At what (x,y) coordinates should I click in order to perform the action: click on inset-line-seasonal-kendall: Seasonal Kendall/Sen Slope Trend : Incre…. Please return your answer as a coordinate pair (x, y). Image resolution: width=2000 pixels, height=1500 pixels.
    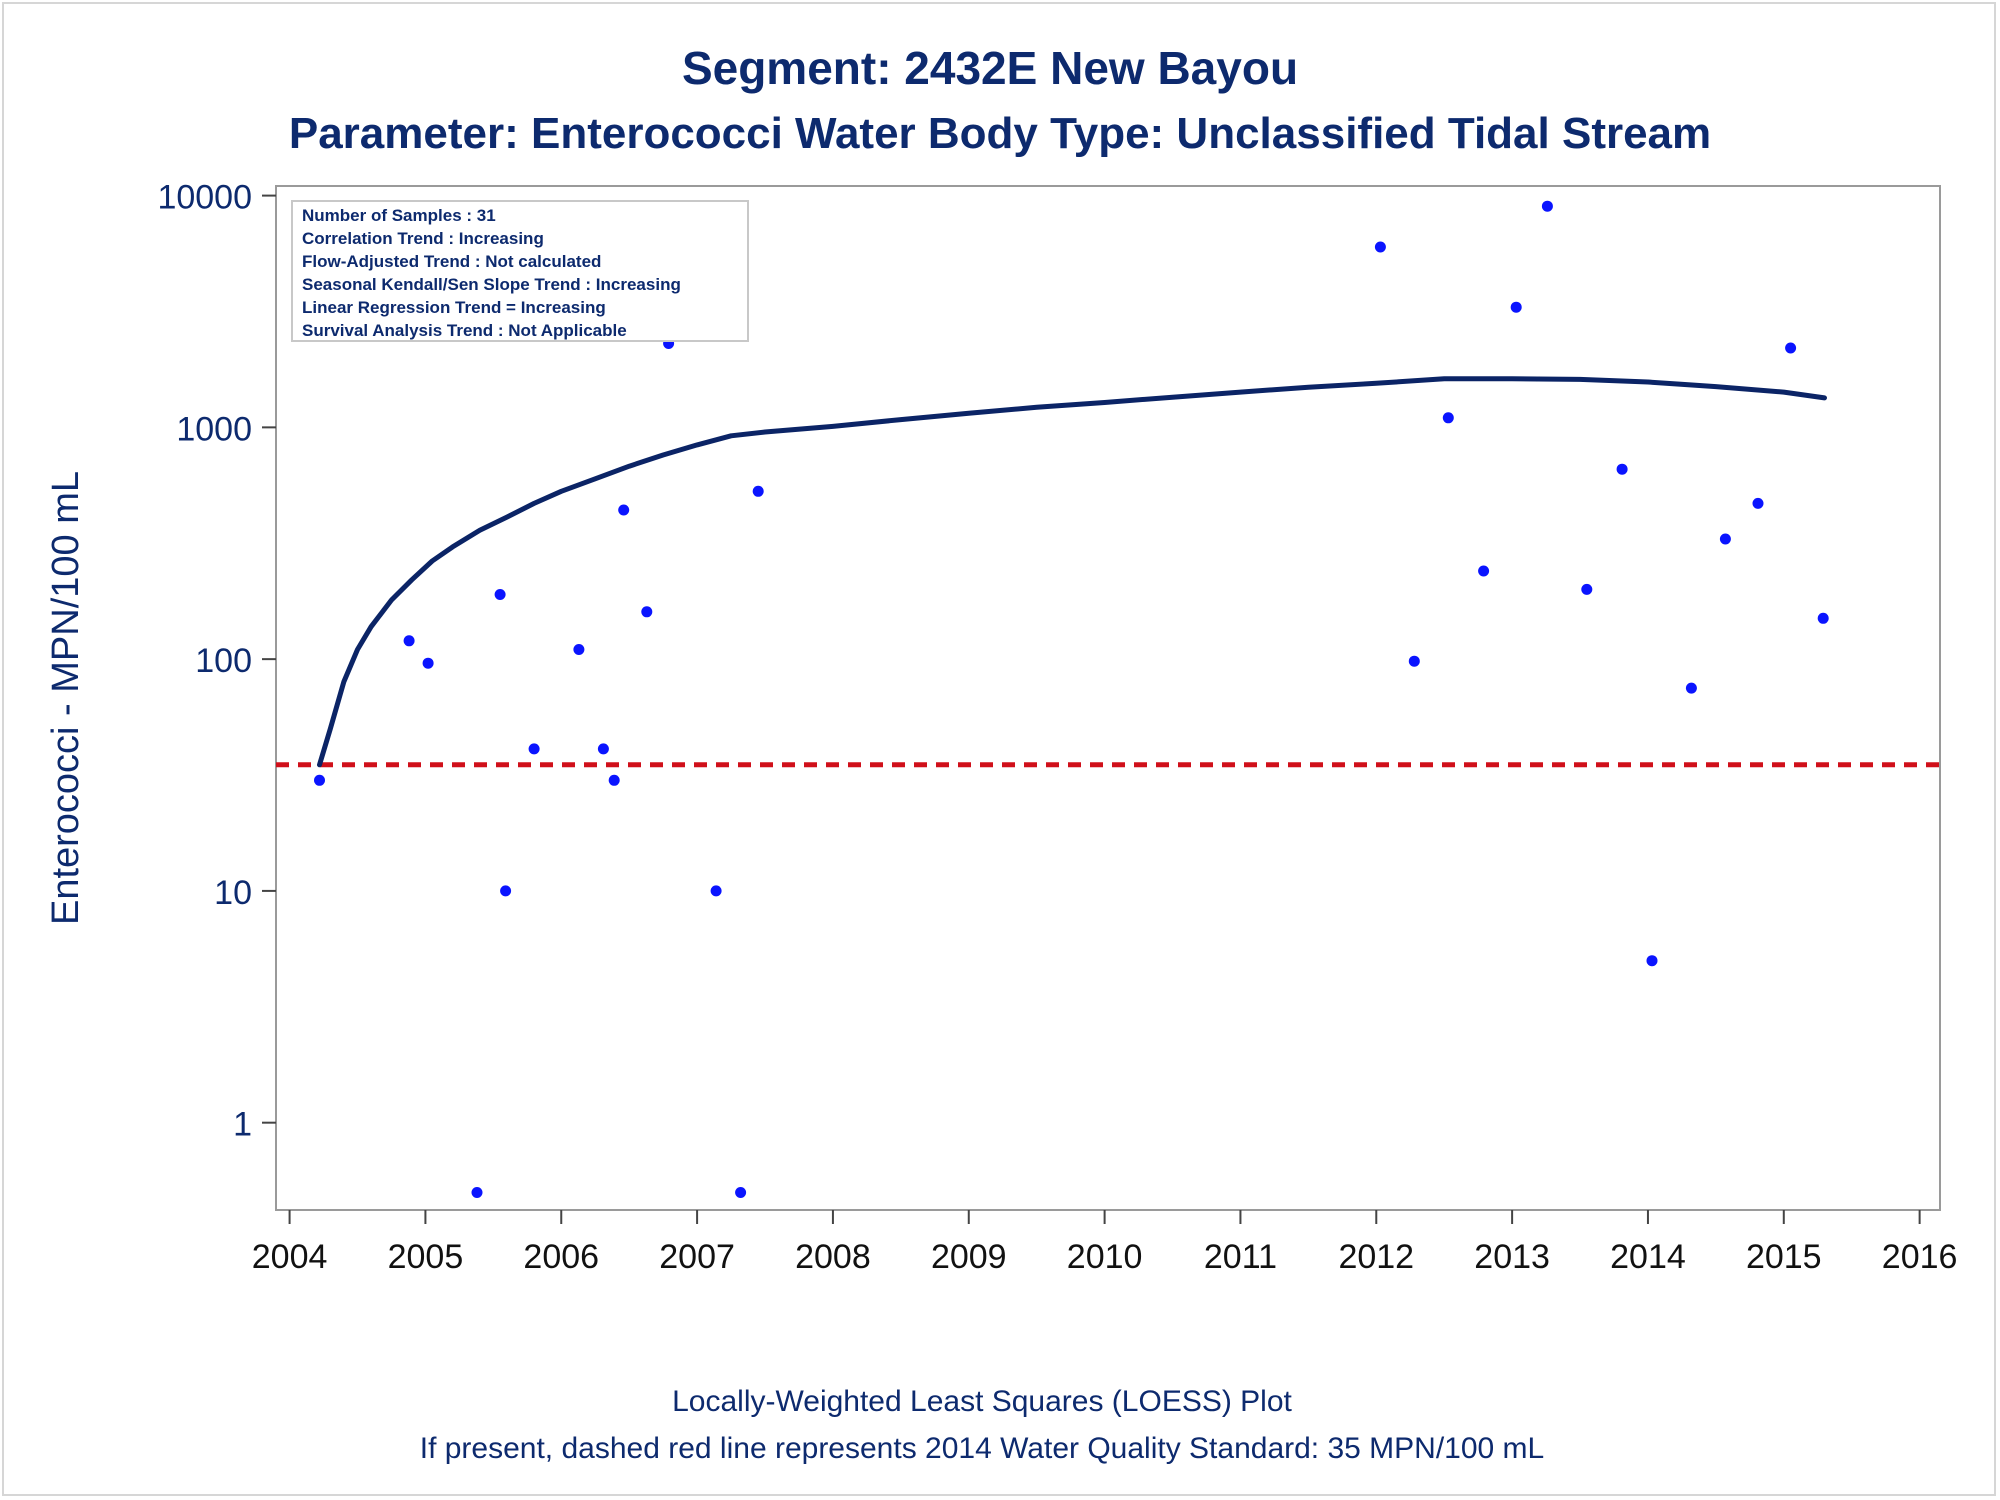
    Looking at the image, I should click on (491, 284).